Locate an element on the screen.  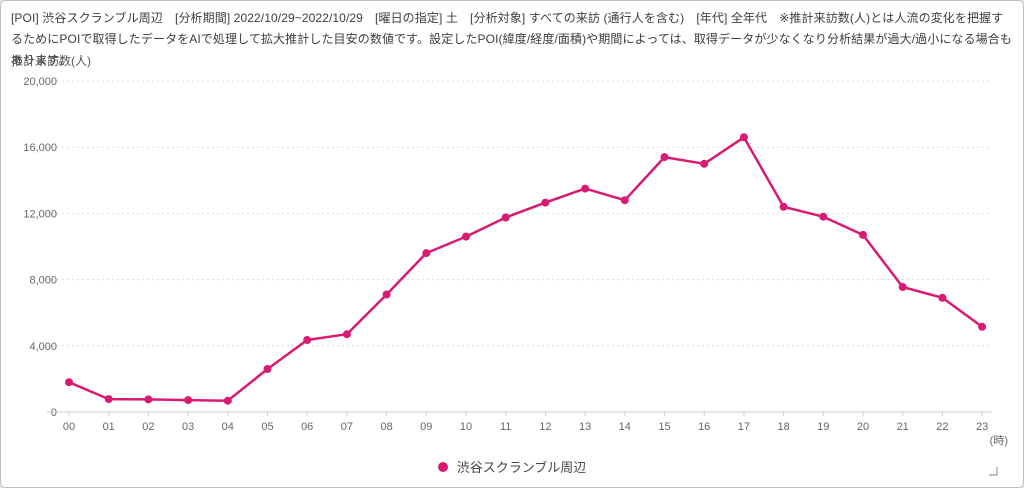
y-tick-label: 4,000 is located at coordinates (43, 347).